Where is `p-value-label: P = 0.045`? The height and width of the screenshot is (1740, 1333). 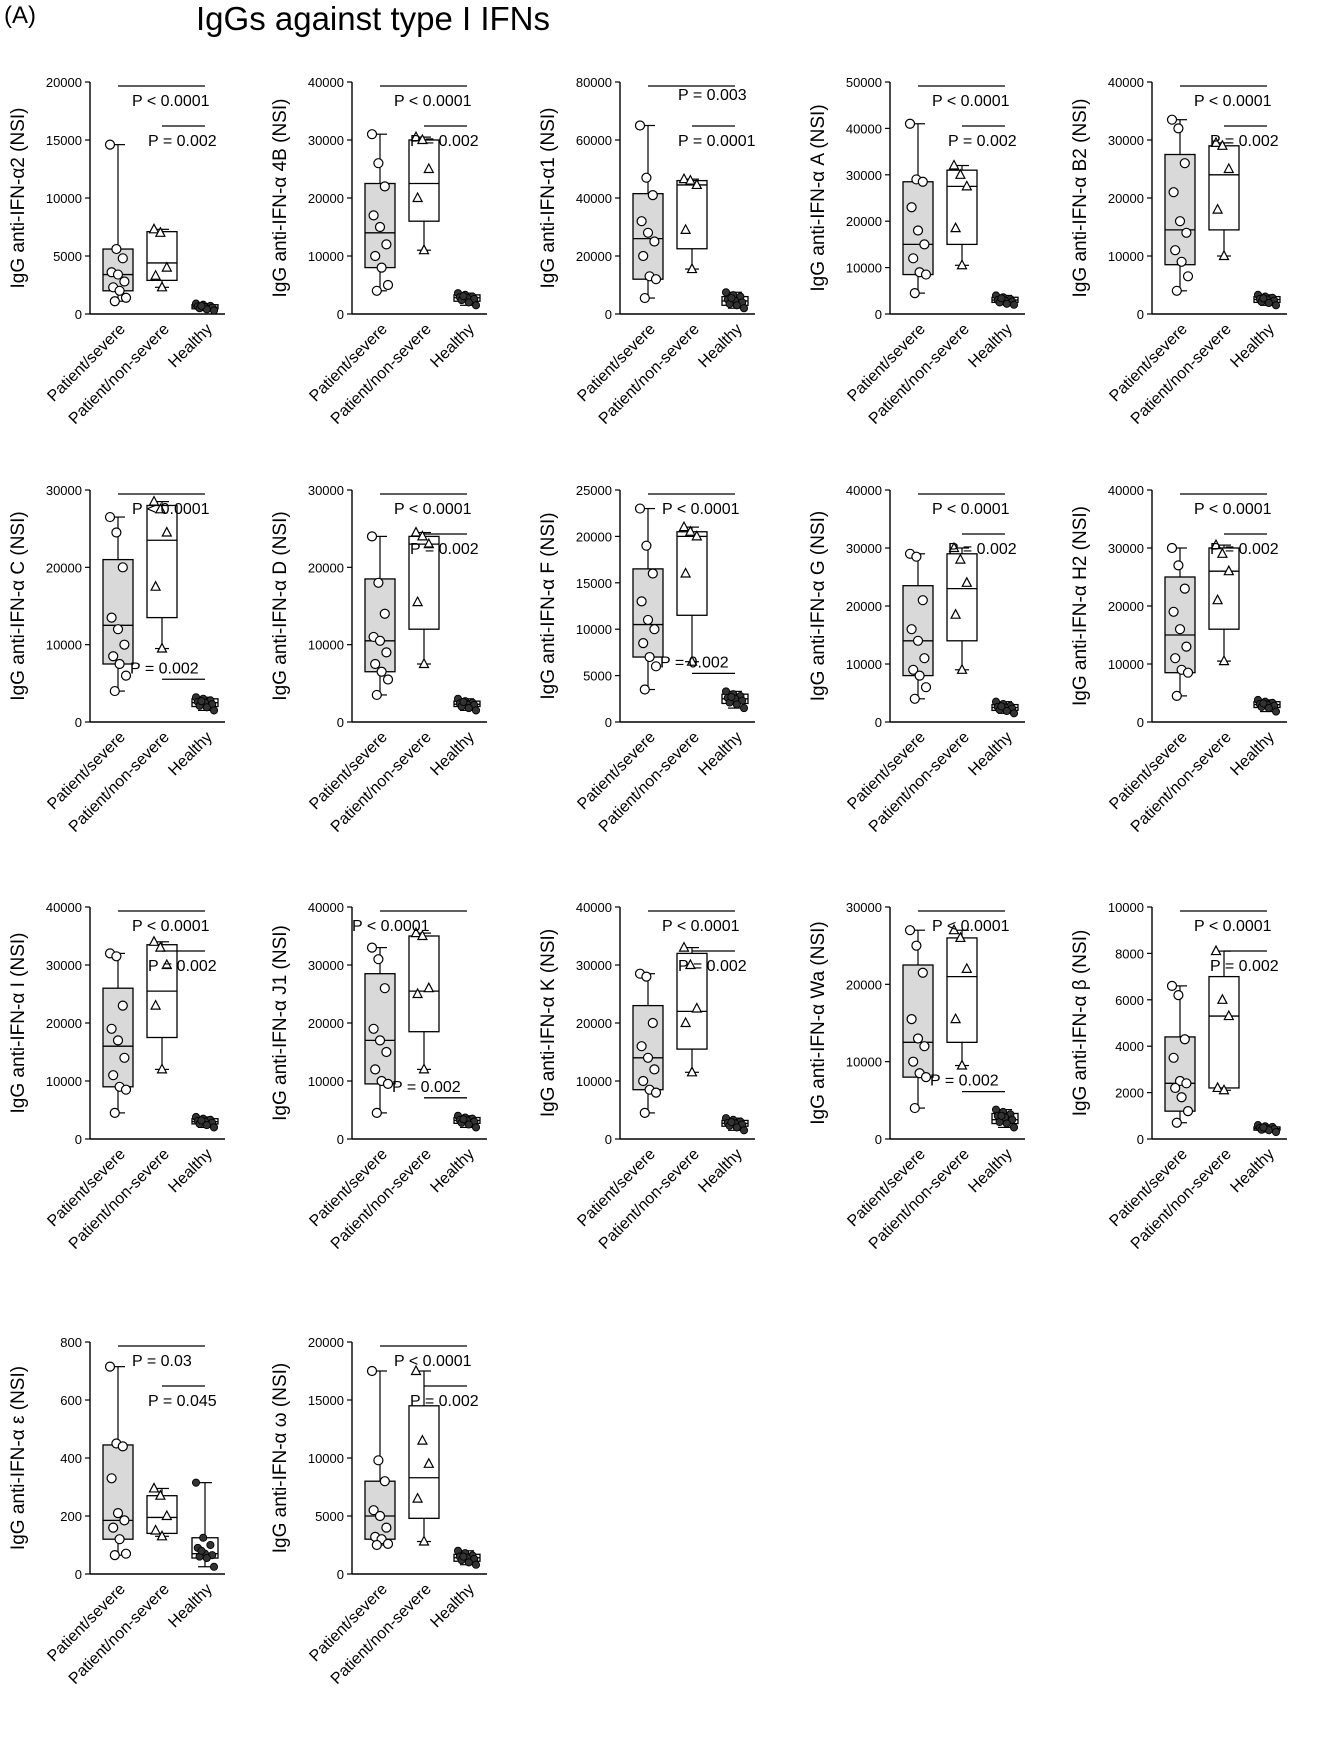 p-value-label: P = 0.045 is located at coordinates (182, 1401).